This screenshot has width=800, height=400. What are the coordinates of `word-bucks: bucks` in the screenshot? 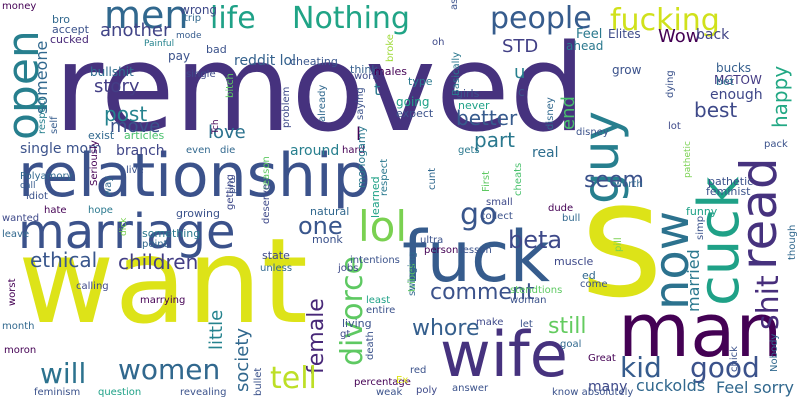 It's located at (734, 68).